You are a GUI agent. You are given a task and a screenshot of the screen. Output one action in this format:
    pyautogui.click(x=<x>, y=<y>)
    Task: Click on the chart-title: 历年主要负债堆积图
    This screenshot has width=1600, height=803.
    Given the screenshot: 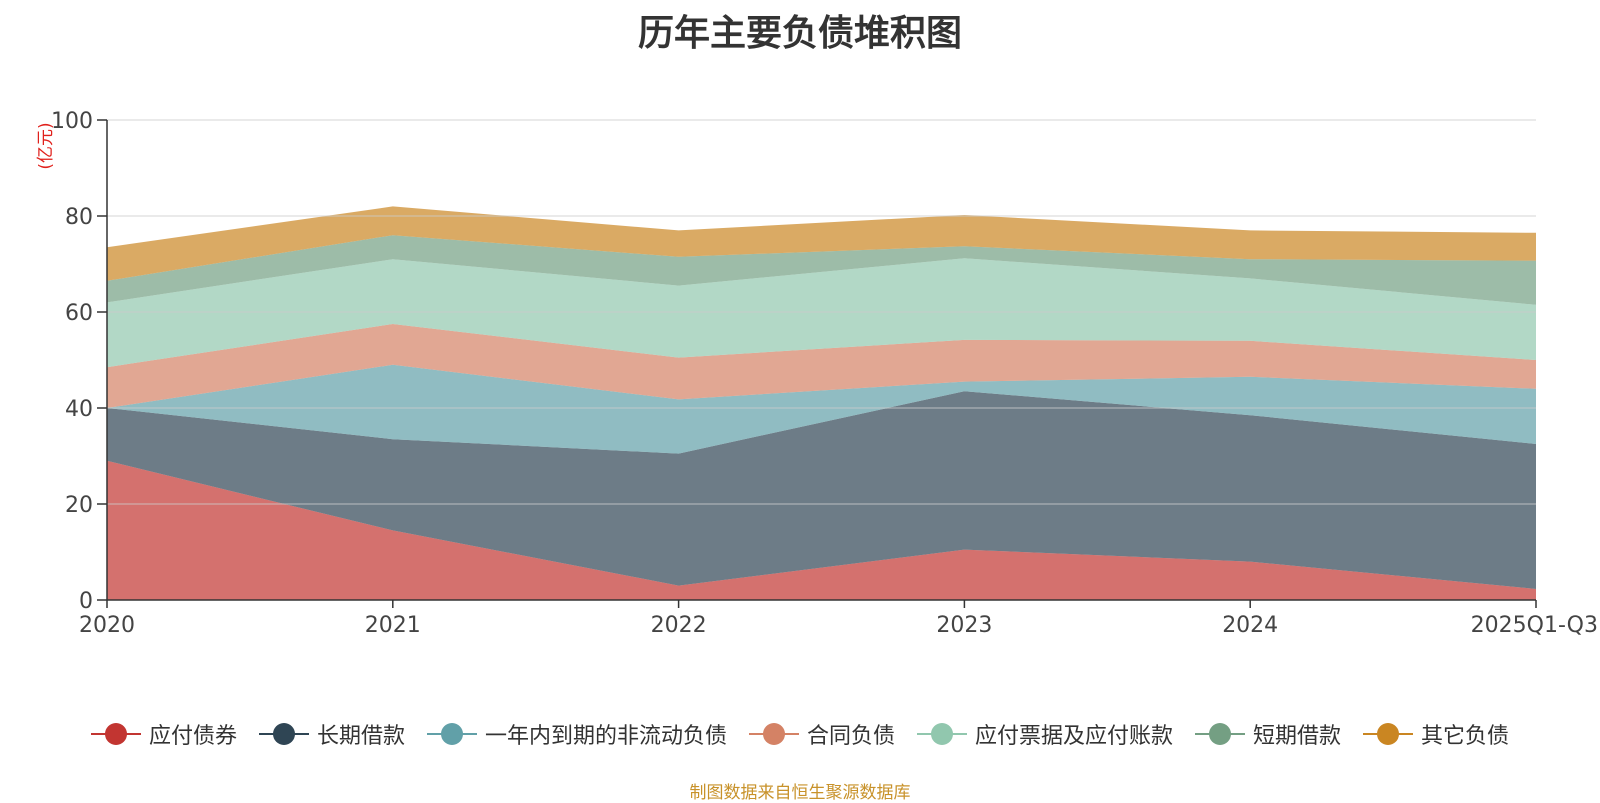 What is the action you would take?
    pyautogui.click(x=799, y=33)
    